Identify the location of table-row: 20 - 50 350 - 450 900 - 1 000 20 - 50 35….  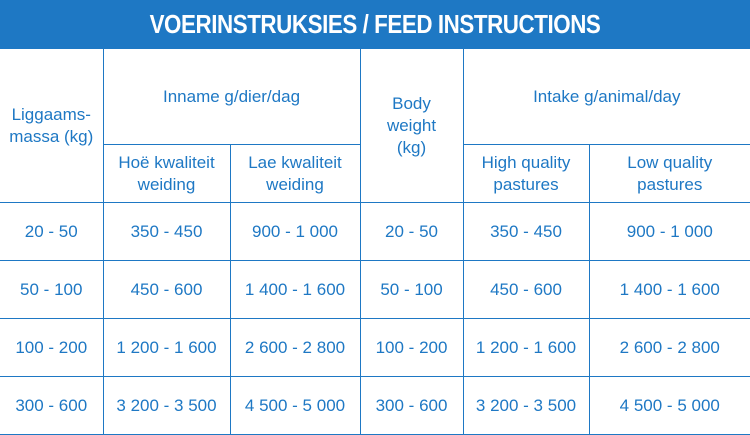
(375, 231).